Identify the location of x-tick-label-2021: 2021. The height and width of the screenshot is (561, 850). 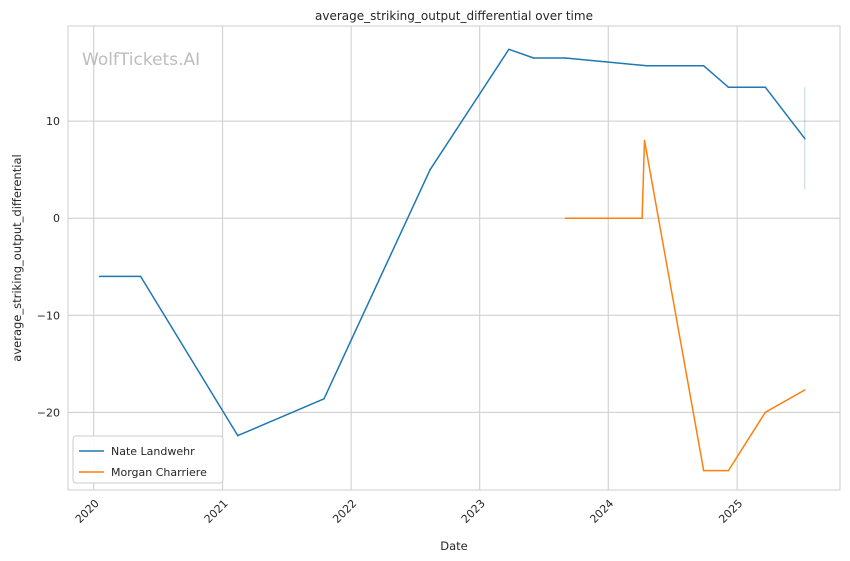
(216, 511).